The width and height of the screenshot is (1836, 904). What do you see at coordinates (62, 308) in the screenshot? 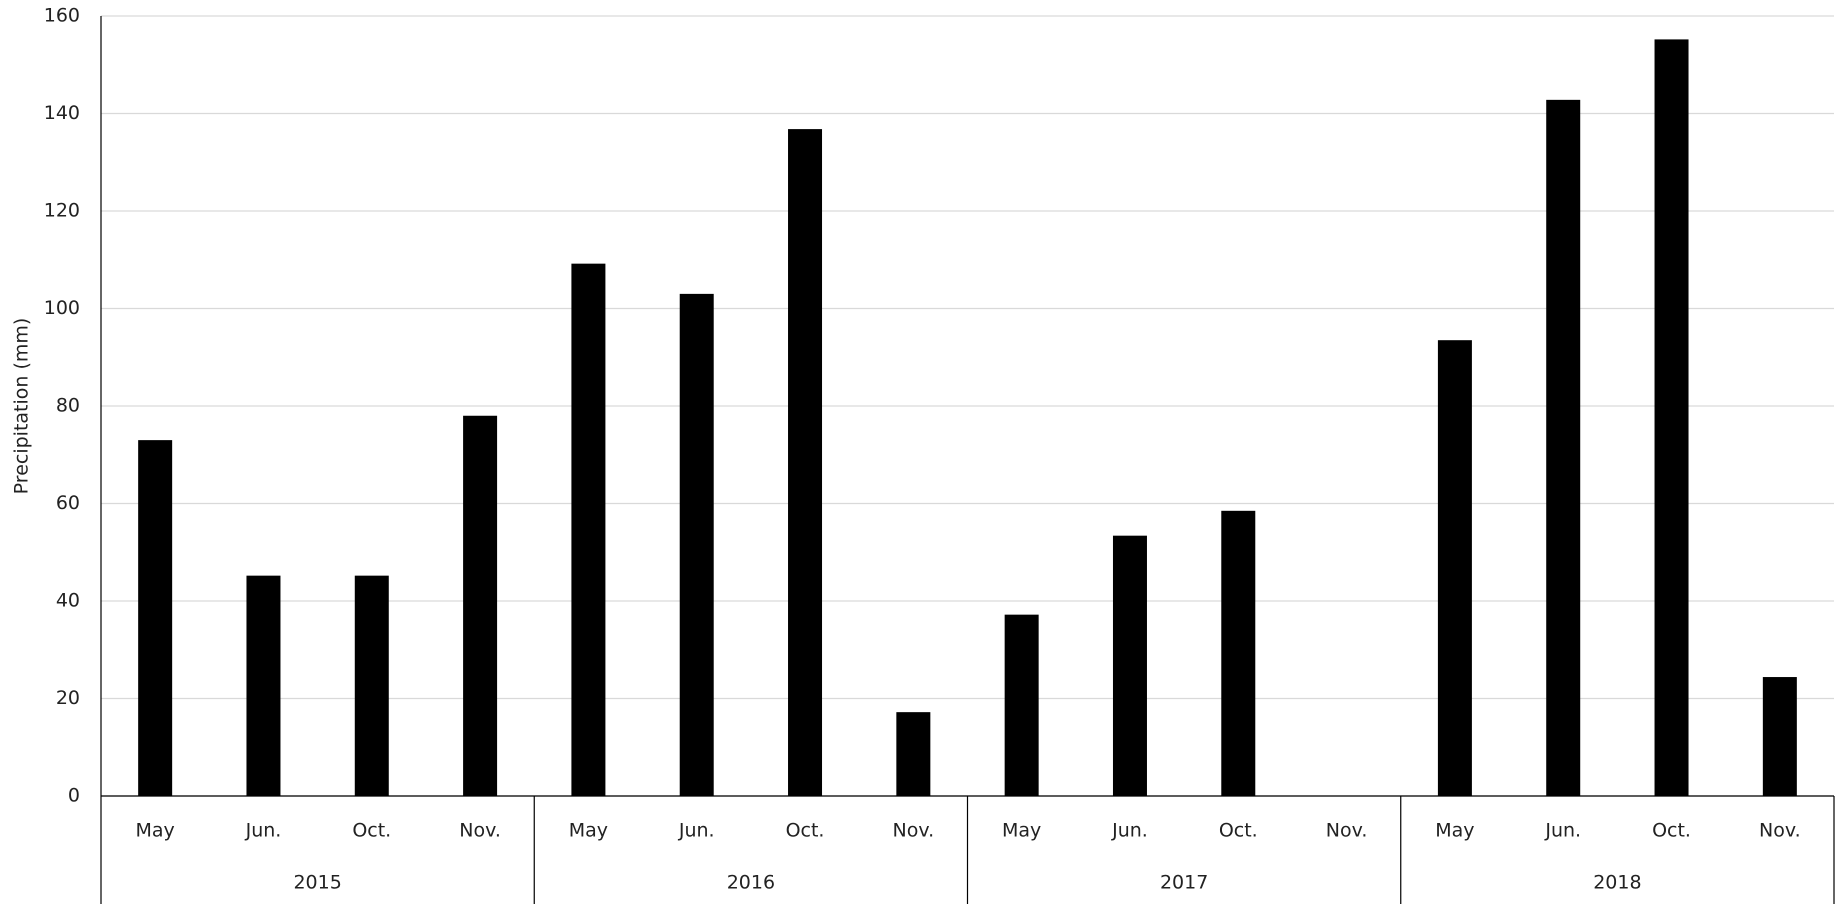
I see `y-tick-label: 100` at bounding box center [62, 308].